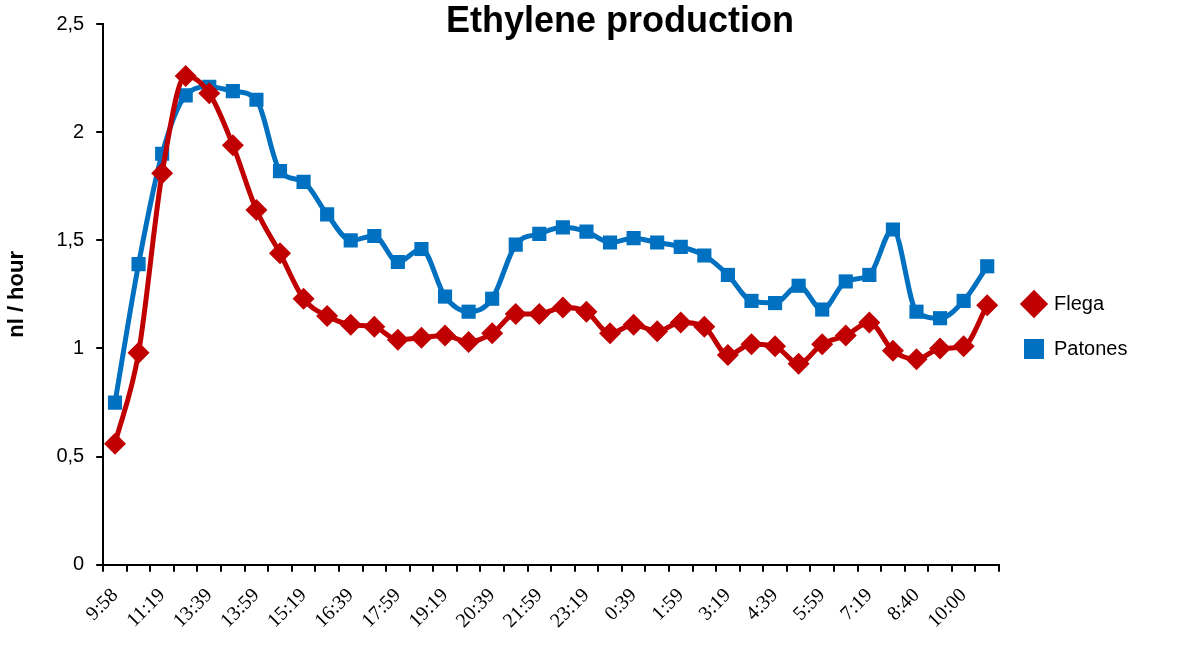 This screenshot has width=1199, height=645. Describe the element at coordinates (761, 603) in the screenshot. I see `x-tick-label: 4:39` at that location.